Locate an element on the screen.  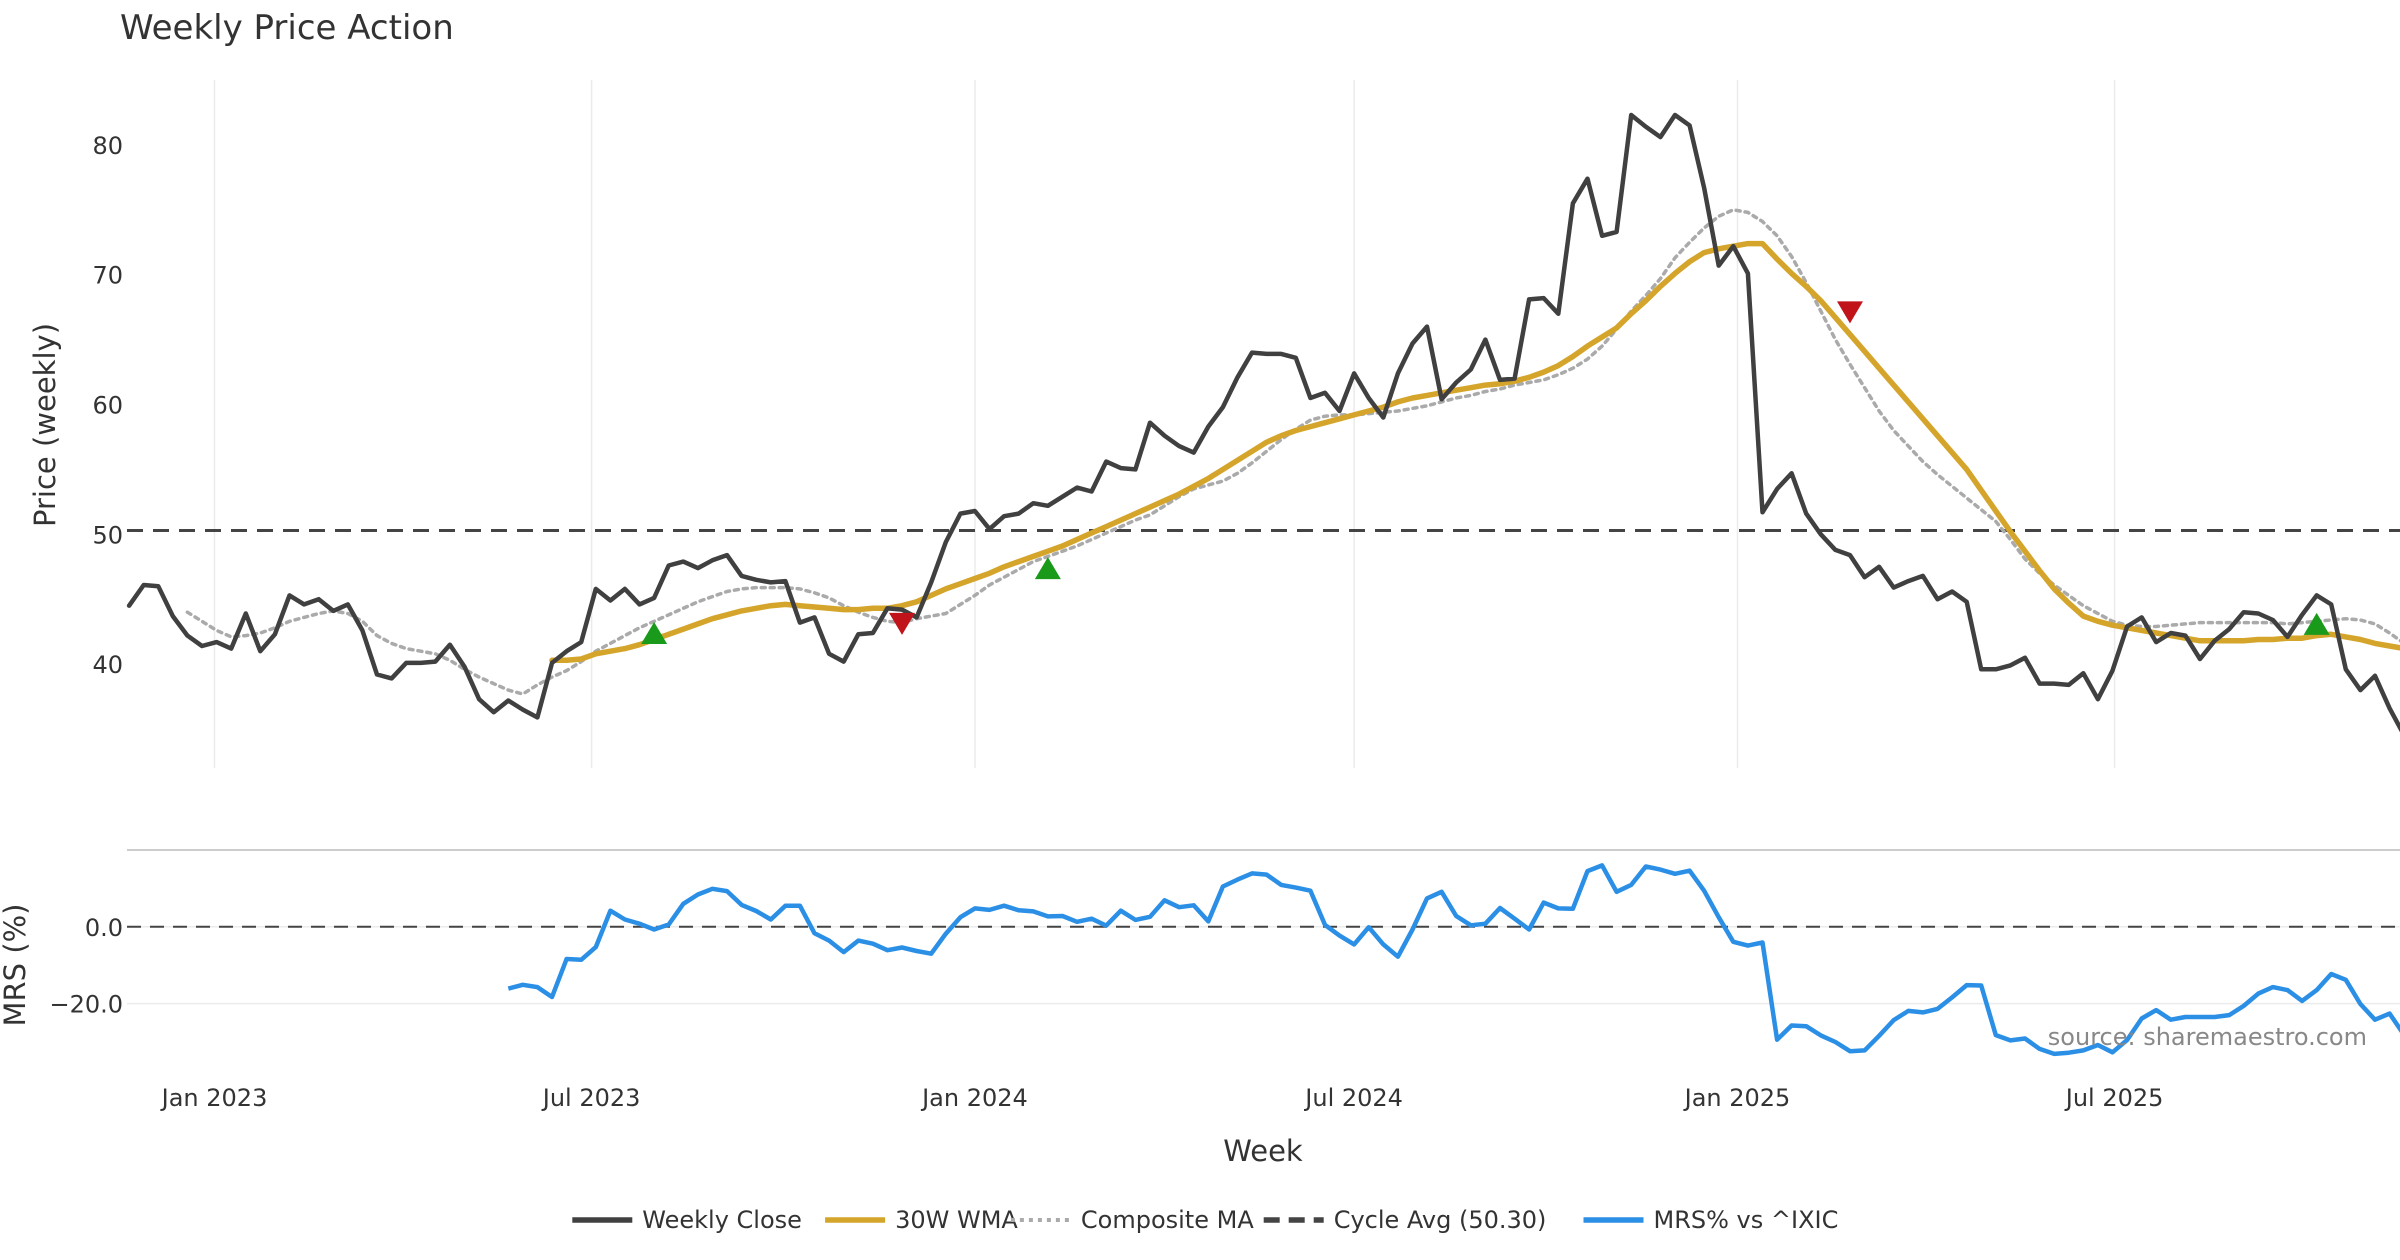
legend-label: MRS% vs ^IXIC is located at coordinates (1746, 1220).